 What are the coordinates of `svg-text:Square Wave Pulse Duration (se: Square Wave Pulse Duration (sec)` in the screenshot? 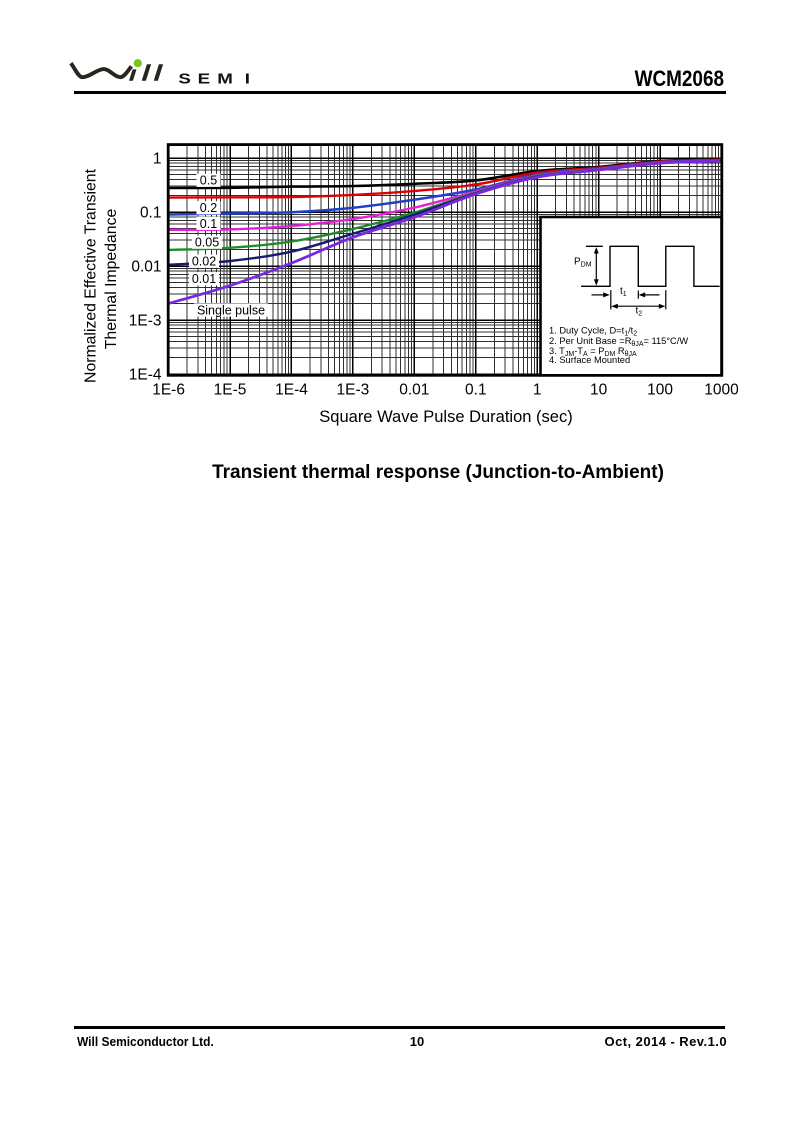 It's located at (445, 417).